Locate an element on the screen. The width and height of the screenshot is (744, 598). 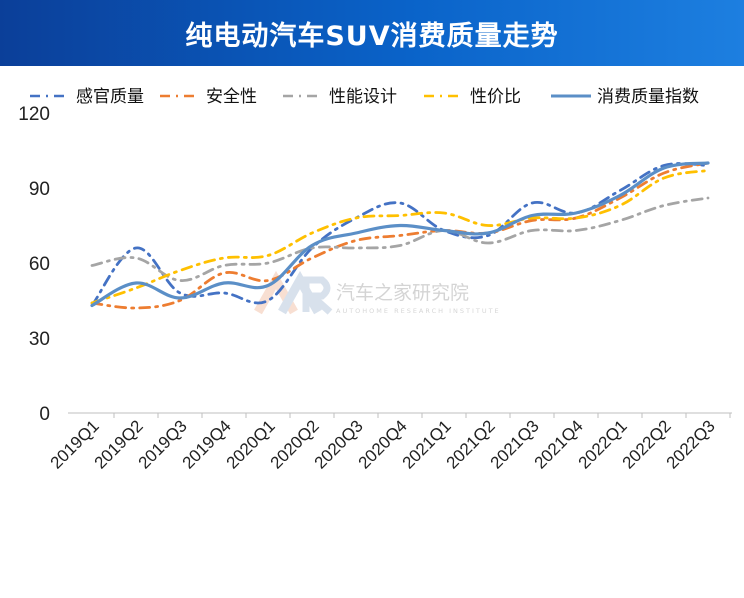
title-bar: 纯电动汽车SUV消费质量走势 is located at coordinates (372, 33).